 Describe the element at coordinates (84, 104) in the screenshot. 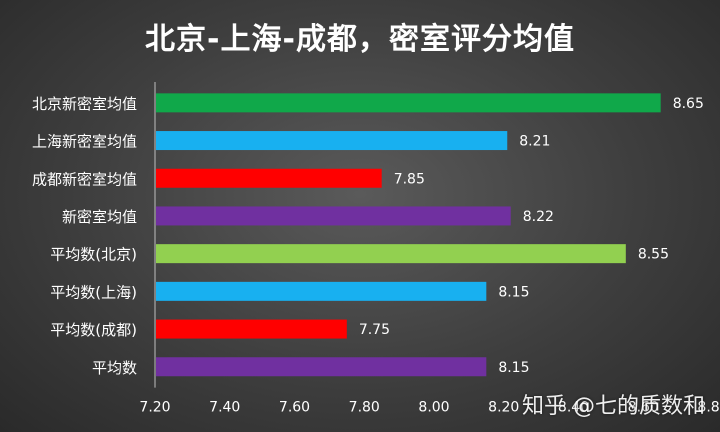

I see `category-label: 北京新密室均值` at that location.